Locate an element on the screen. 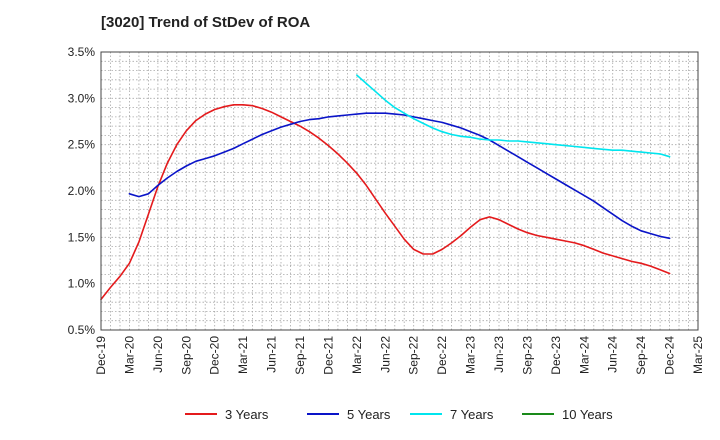 This screenshot has height=440, width=720. x-tick-label: Mar-22 is located at coordinates (357, 355).